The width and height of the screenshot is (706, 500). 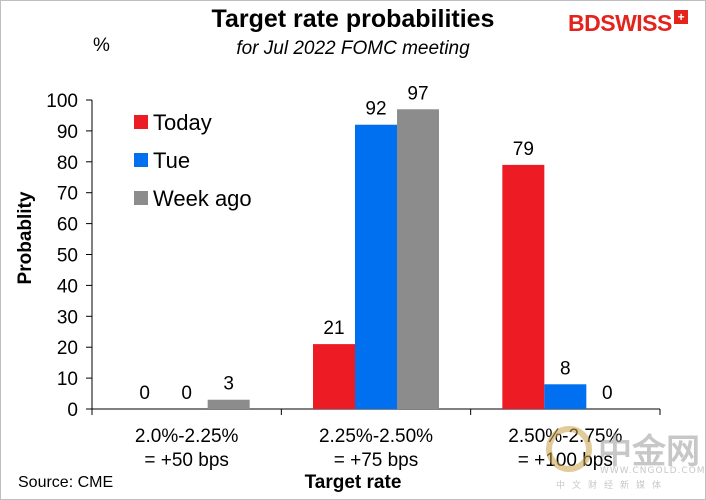 What do you see at coordinates (66, 482) in the screenshot?
I see `source-note: Source: CME` at bounding box center [66, 482].